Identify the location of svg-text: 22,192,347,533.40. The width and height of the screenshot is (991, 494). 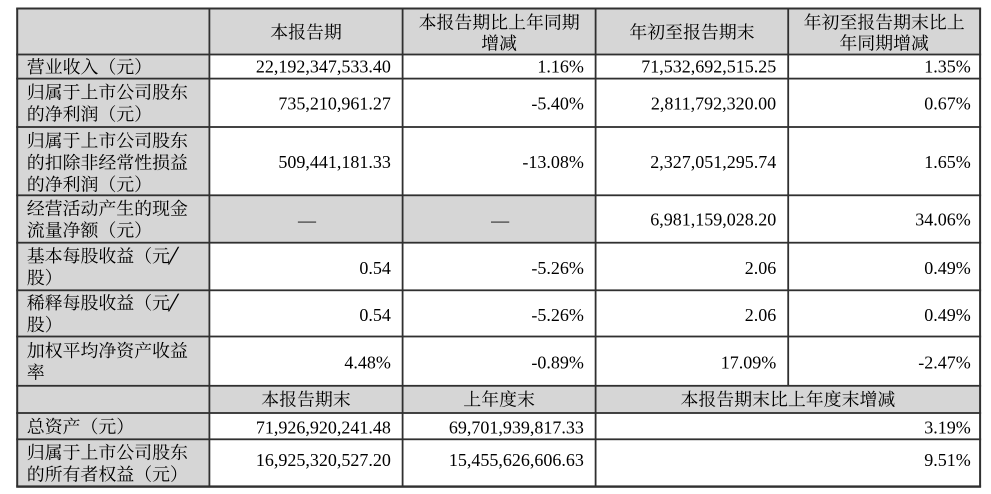
(323, 67).